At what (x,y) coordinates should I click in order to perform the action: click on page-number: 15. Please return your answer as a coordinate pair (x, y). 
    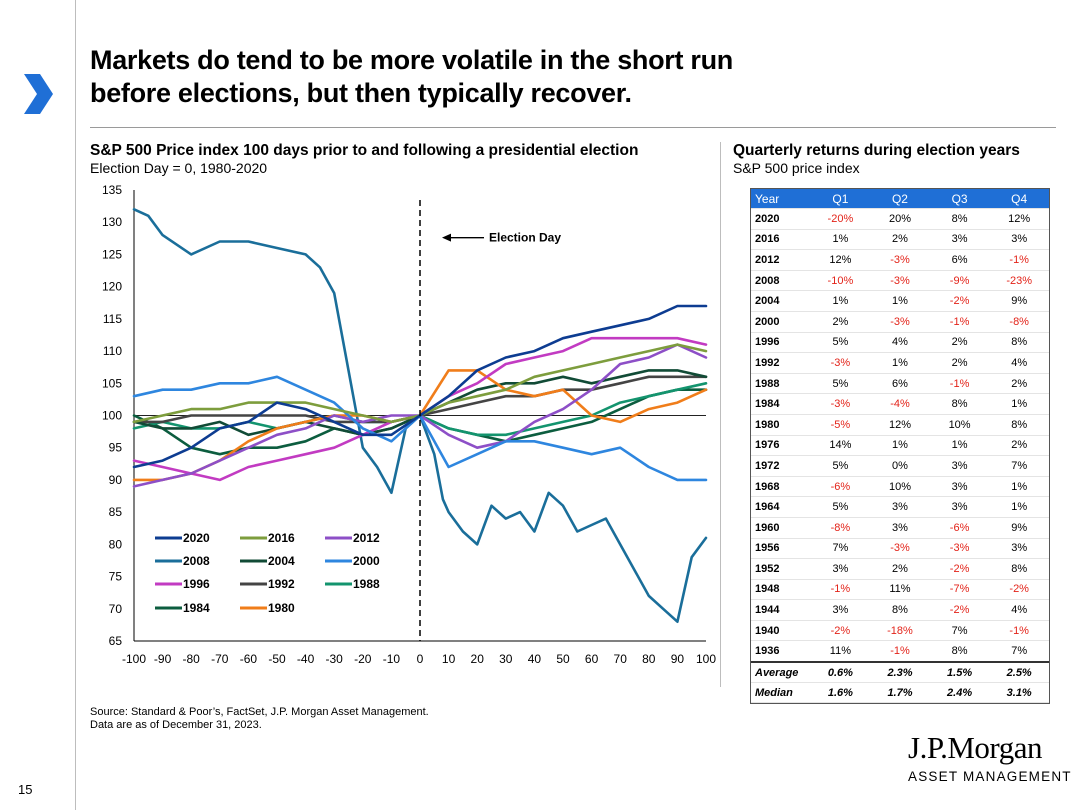
    Looking at the image, I should click on (25, 789).